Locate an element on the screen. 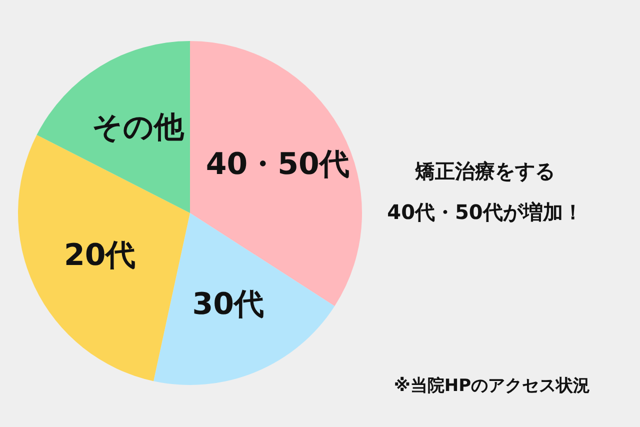 This screenshot has height=427, width=640. slice-label: その他 is located at coordinates (138, 127).